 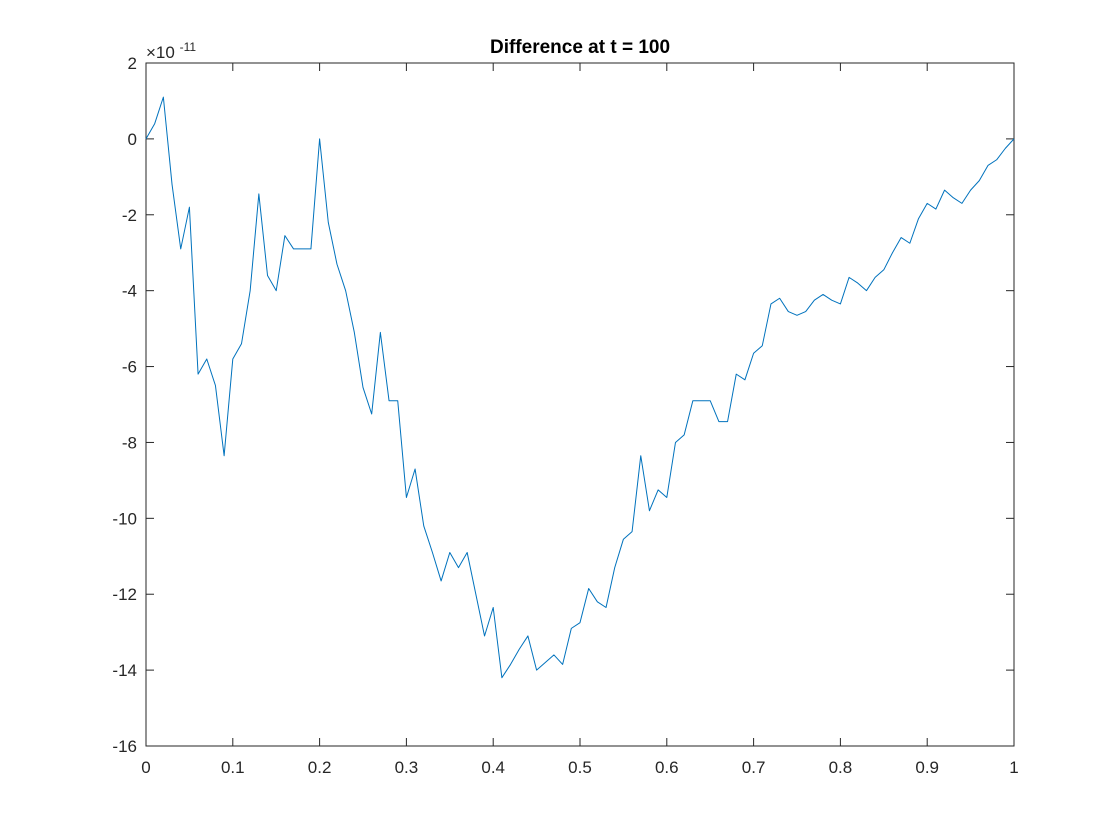 What do you see at coordinates (160, 52) in the screenshot?
I see `y-axis-exponent-base: ×10` at bounding box center [160, 52].